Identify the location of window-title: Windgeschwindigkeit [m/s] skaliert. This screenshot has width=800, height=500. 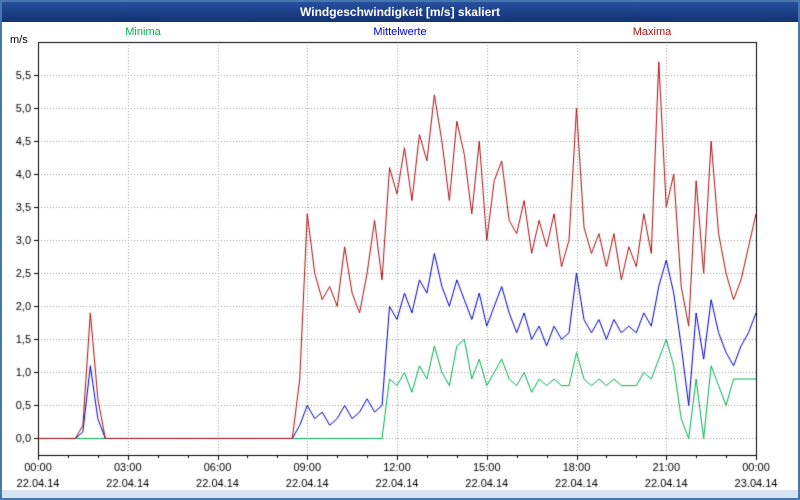
(400, 12).